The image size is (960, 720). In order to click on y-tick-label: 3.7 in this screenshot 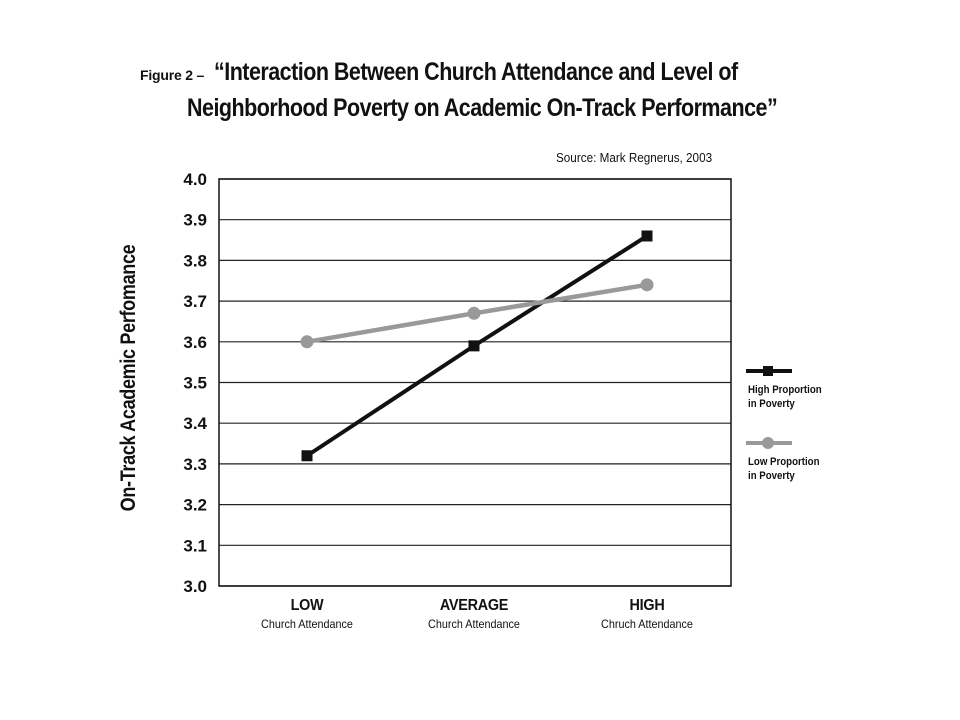, I will do `click(195, 301)`.